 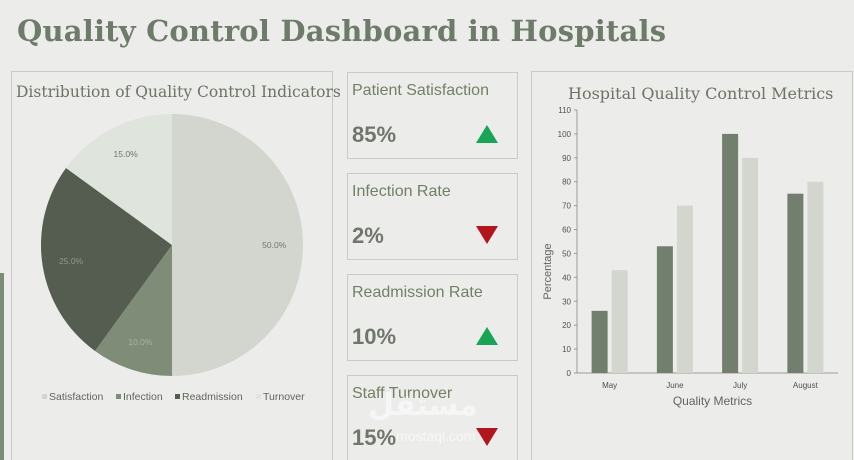 What do you see at coordinates (566, 349) in the screenshot?
I see `y-tick-label: 10` at bounding box center [566, 349].